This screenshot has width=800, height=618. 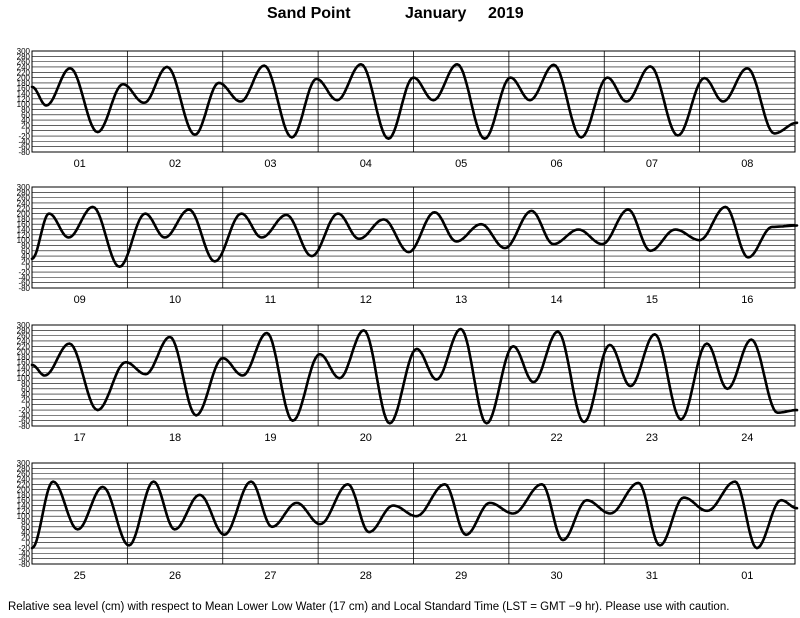 I want to click on day-label: 27, so click(x=270, y=576).